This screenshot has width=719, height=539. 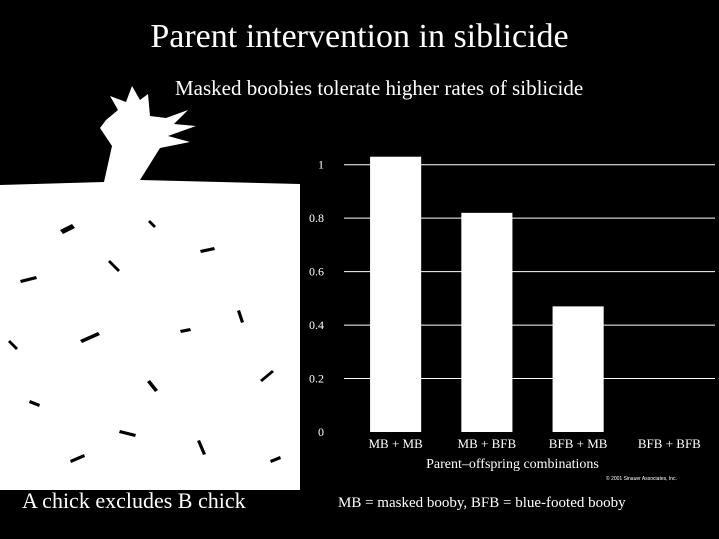 I want to click on y-tick-label: 0.6, so click(x=316, y=272).